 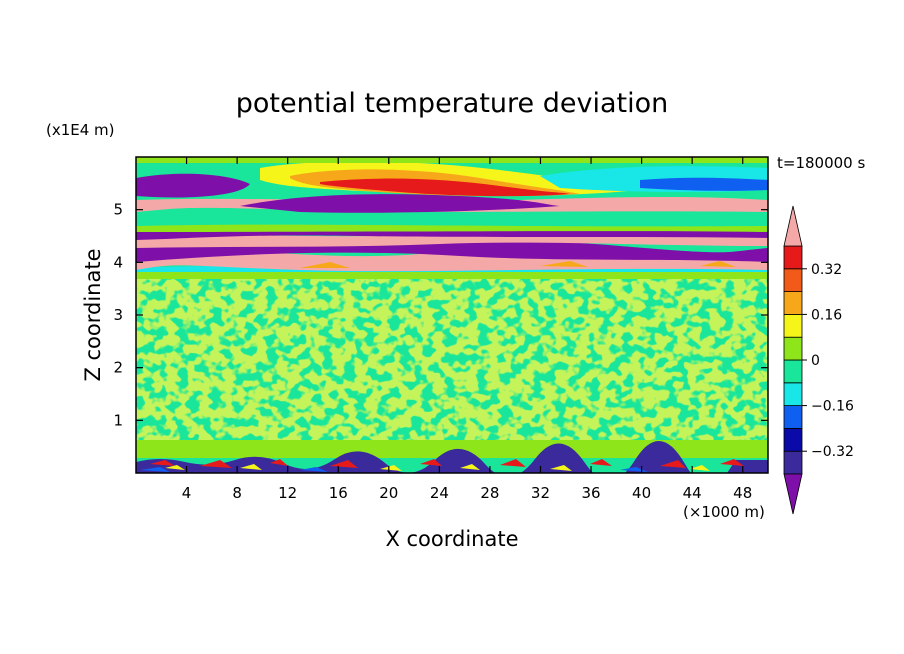 I want to click on chart-title: potential temperature deviation, so click(x=452, y=103).